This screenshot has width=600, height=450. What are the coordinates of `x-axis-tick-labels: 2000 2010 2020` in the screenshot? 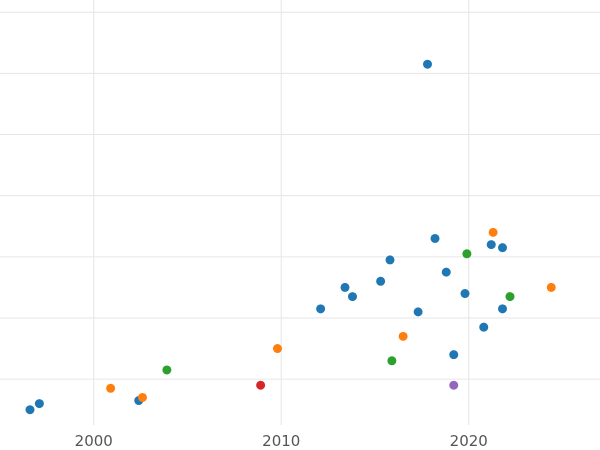 It's located at (281, 441).